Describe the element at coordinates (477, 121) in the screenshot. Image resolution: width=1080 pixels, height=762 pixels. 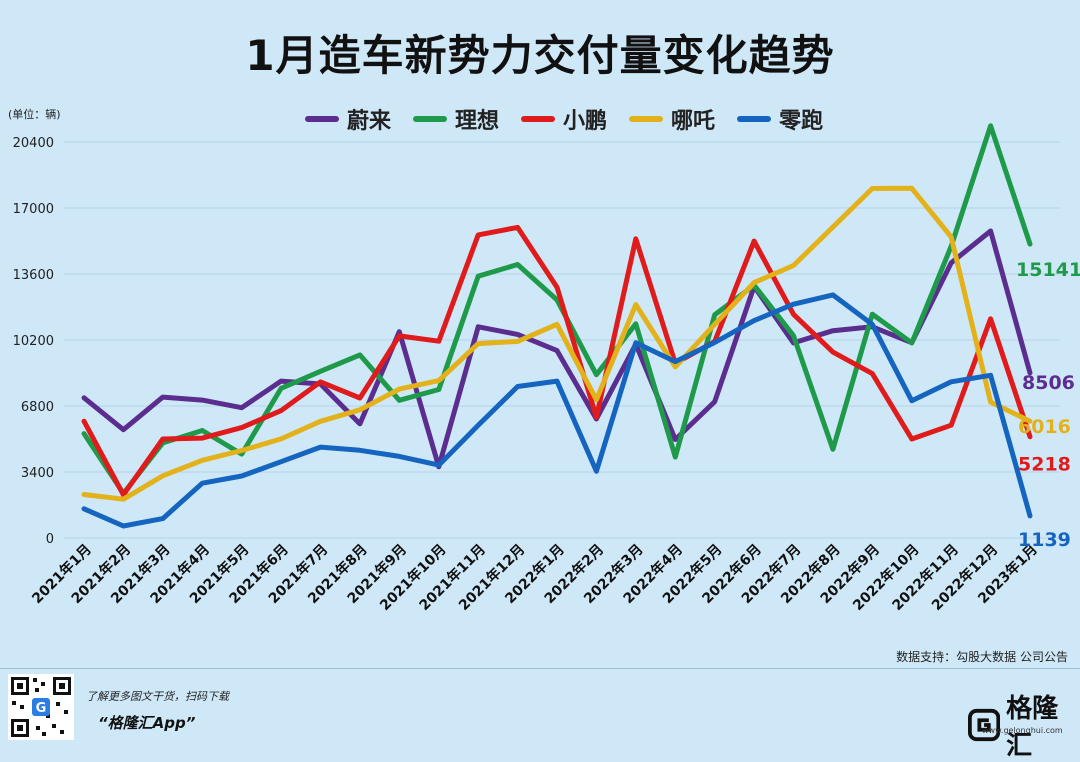
I see `legend-label-li: 理想` at that location.